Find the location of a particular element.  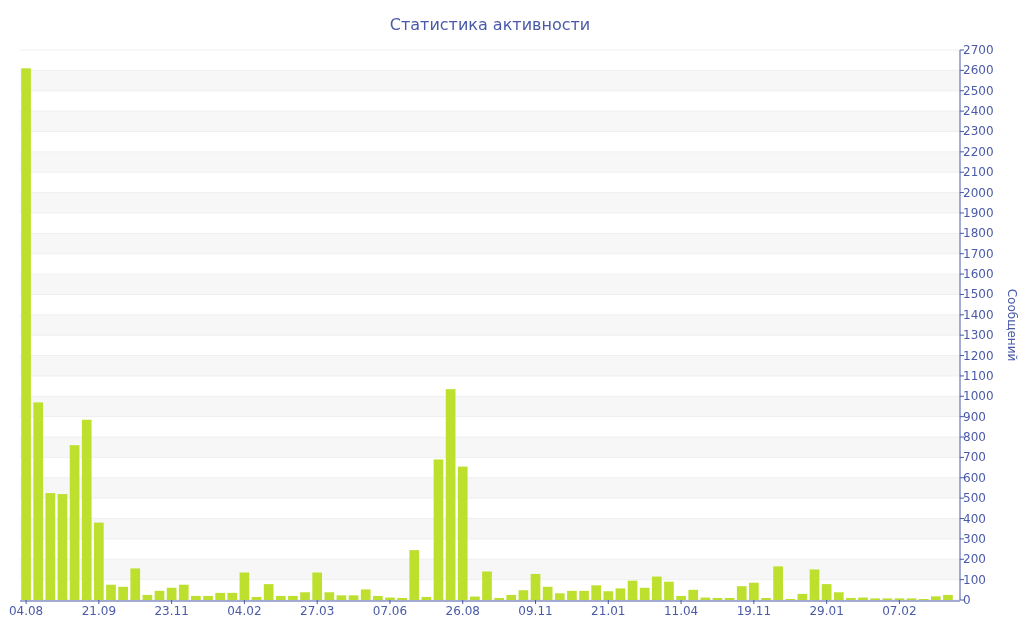

x-tick-label: 09.11 is located at coordinates (535, 611).